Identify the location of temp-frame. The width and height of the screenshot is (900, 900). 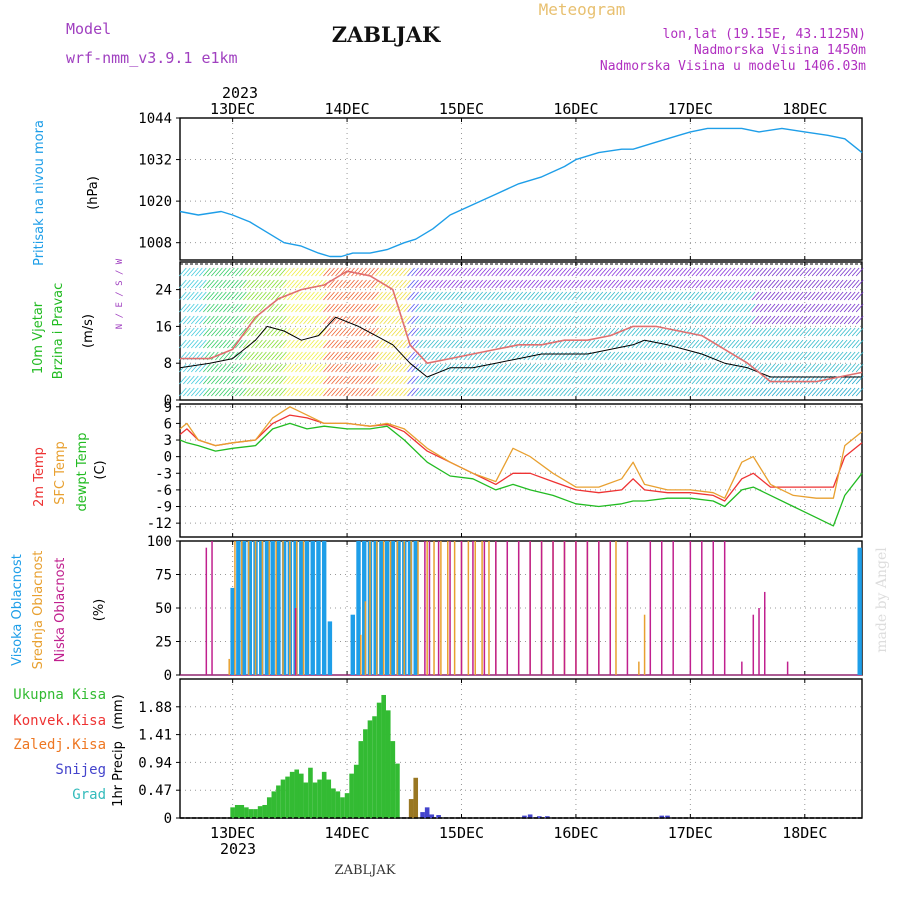
(521, 470).